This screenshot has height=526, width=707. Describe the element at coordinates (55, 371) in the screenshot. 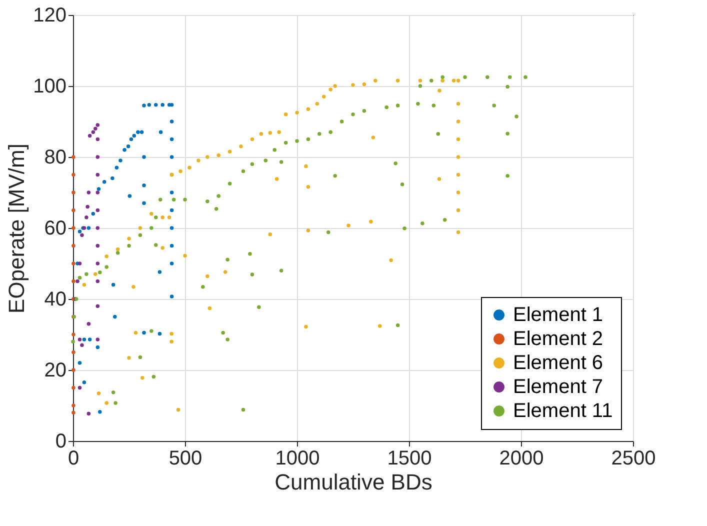

I see `y-tick-label: 20` at that location.